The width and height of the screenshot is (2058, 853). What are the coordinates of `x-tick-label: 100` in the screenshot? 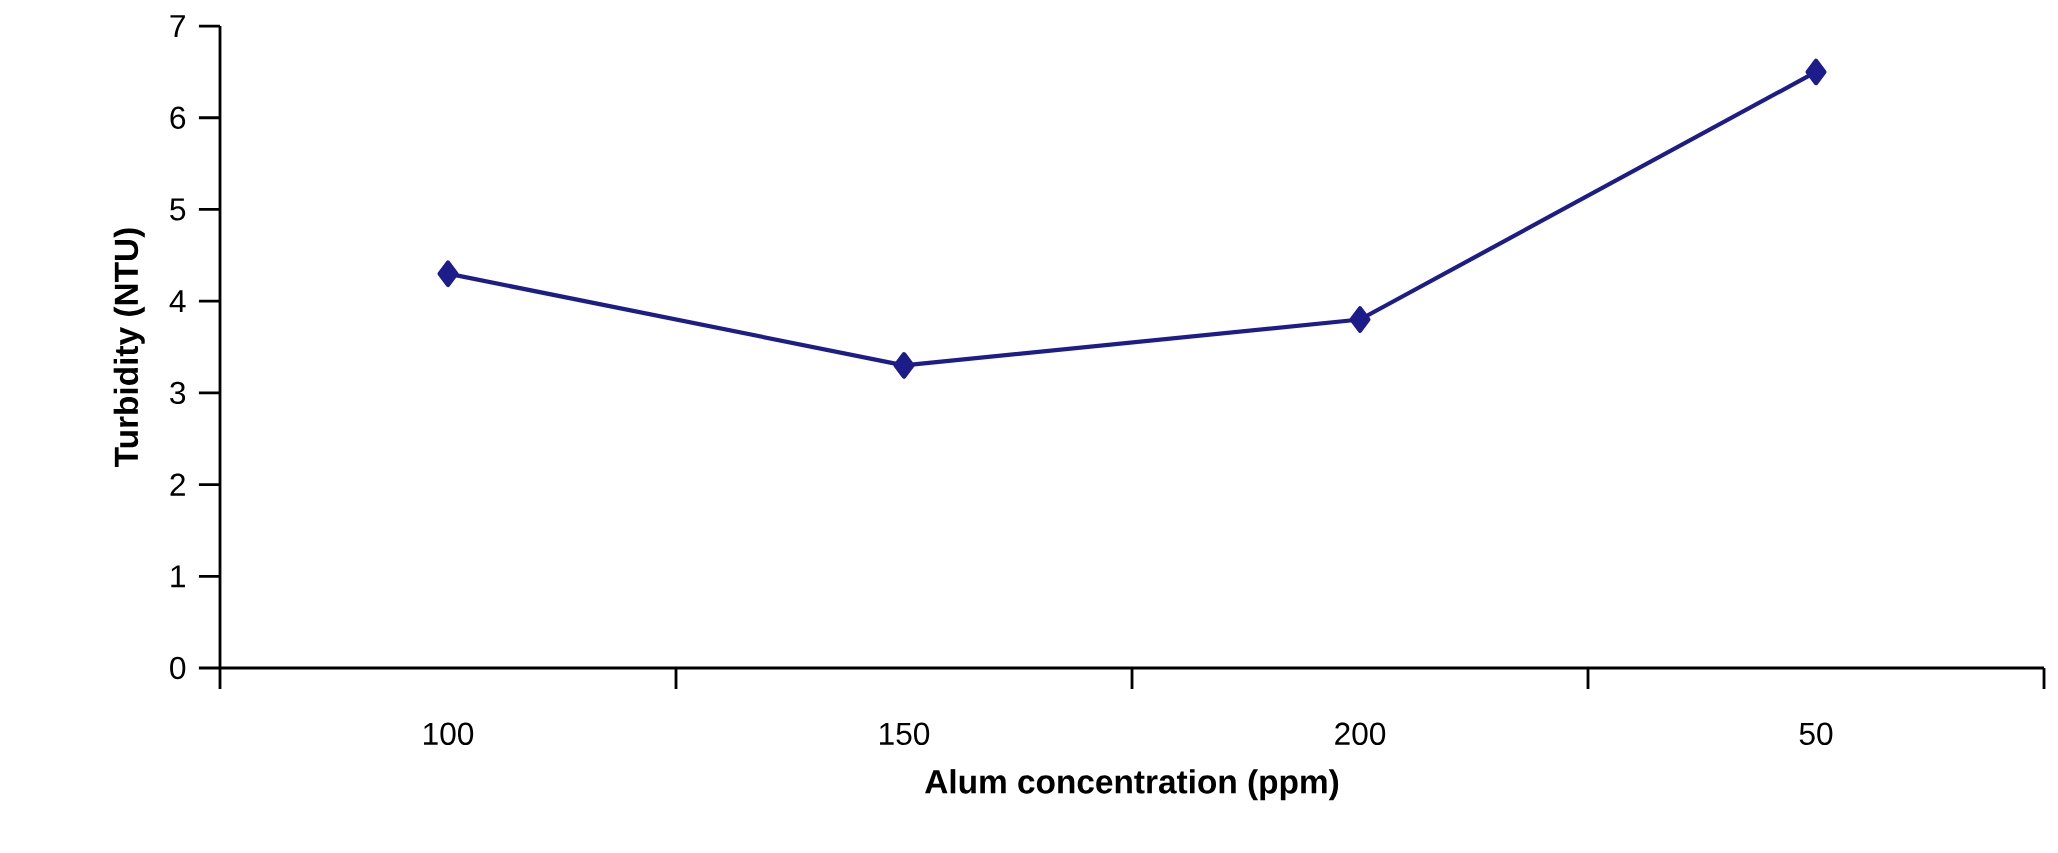 It's located at (449, 734).